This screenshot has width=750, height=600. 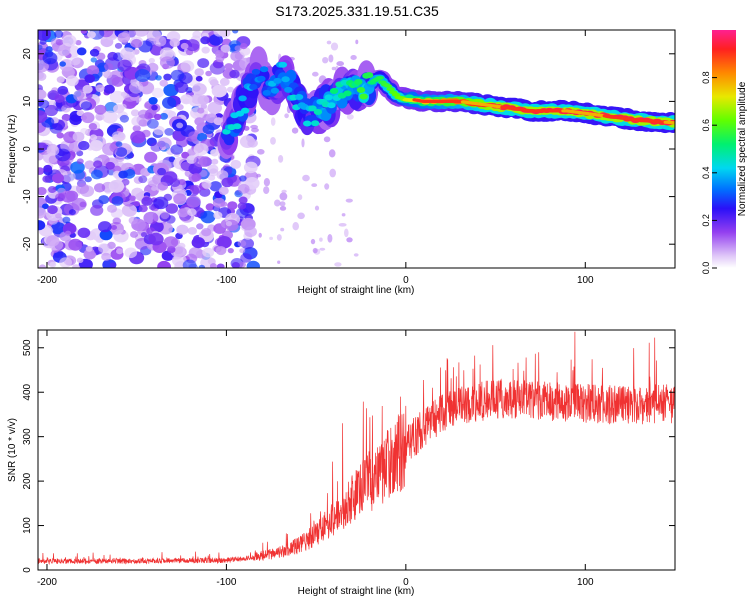 What do you see at coordinates (27, 570) in the screenshot?
I see `y-tick-label: 0` at bounding box center [27, 570].